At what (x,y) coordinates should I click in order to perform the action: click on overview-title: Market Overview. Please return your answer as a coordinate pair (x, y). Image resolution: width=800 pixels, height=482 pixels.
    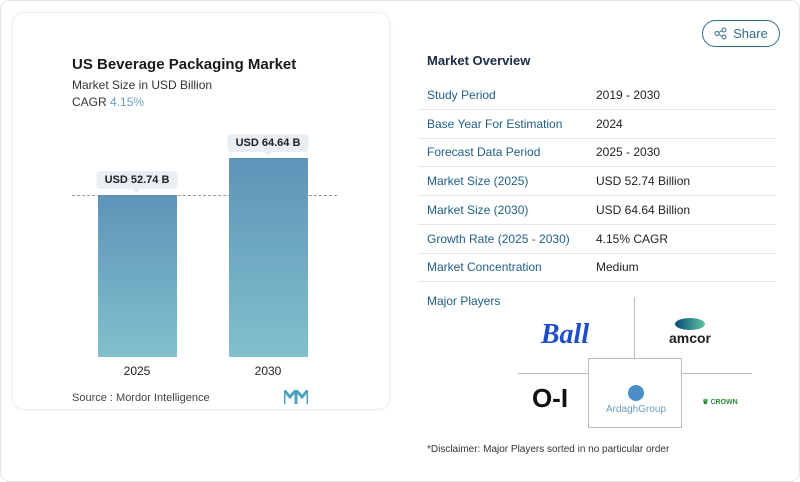
    Looking at the image, I should click on (479, 60).